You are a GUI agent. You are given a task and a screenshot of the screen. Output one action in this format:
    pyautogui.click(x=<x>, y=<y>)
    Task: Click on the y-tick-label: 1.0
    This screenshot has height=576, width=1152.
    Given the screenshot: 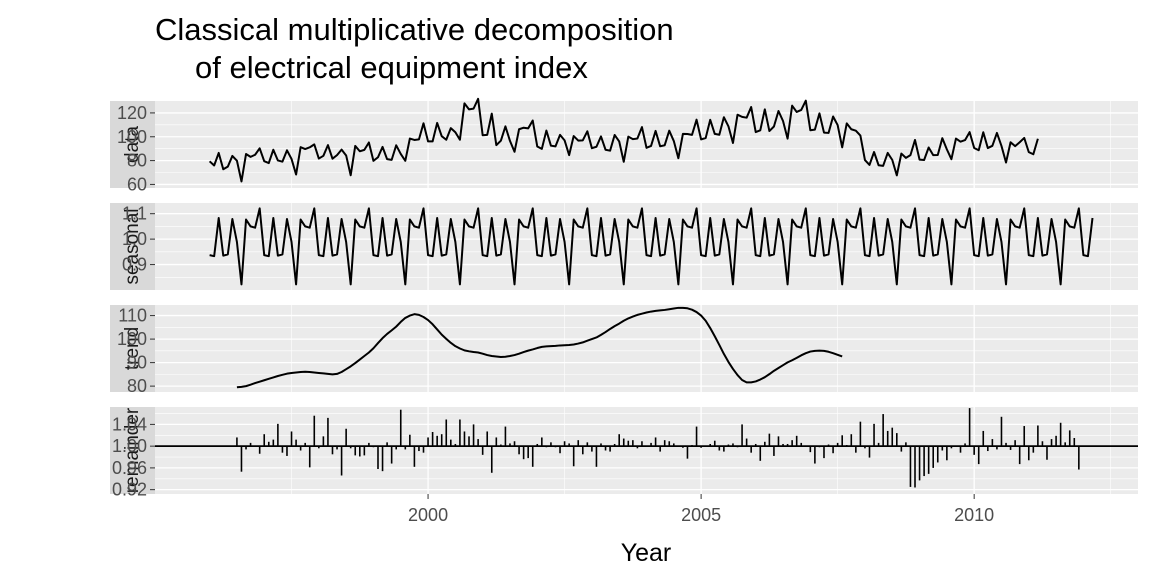 What is the action you would take?
    pyautogui.click(x=134, y=239)
    